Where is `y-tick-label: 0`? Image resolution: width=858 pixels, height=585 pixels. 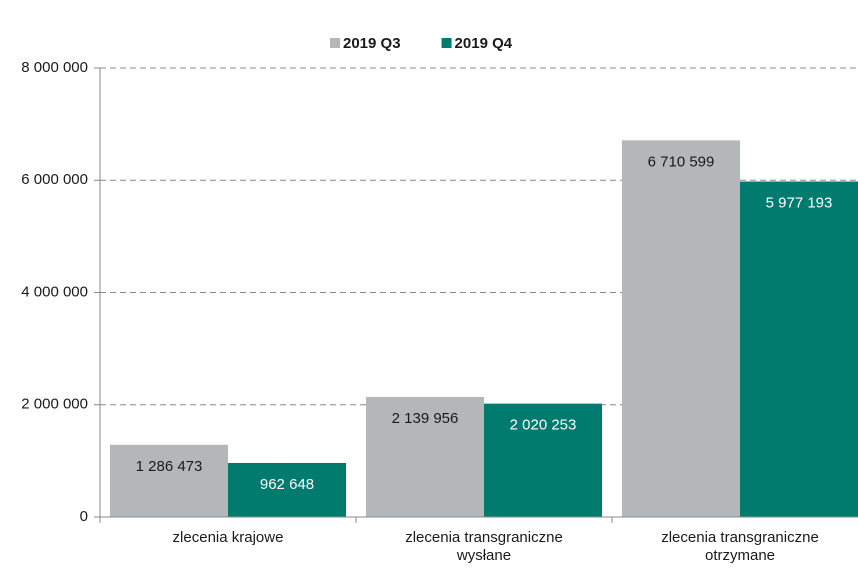 y-tick-label: 0 is located at coordinates (84, 516).